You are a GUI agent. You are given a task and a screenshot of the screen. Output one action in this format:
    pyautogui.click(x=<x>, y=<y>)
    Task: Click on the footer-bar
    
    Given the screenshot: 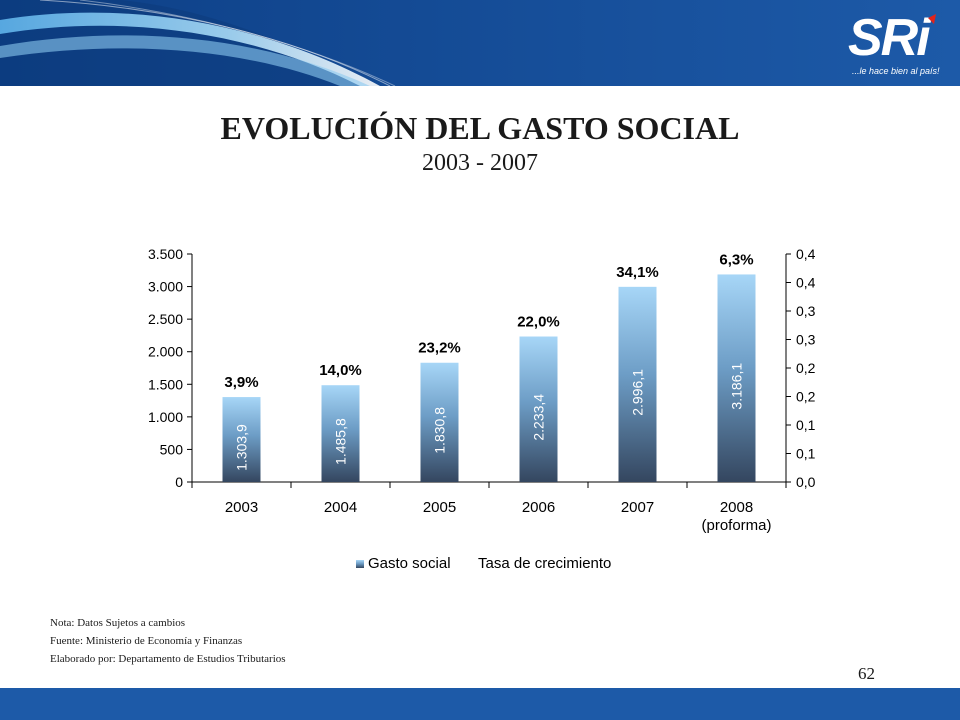 What is the action you would take?
    pyautogui.click(x=480, y=704)
    